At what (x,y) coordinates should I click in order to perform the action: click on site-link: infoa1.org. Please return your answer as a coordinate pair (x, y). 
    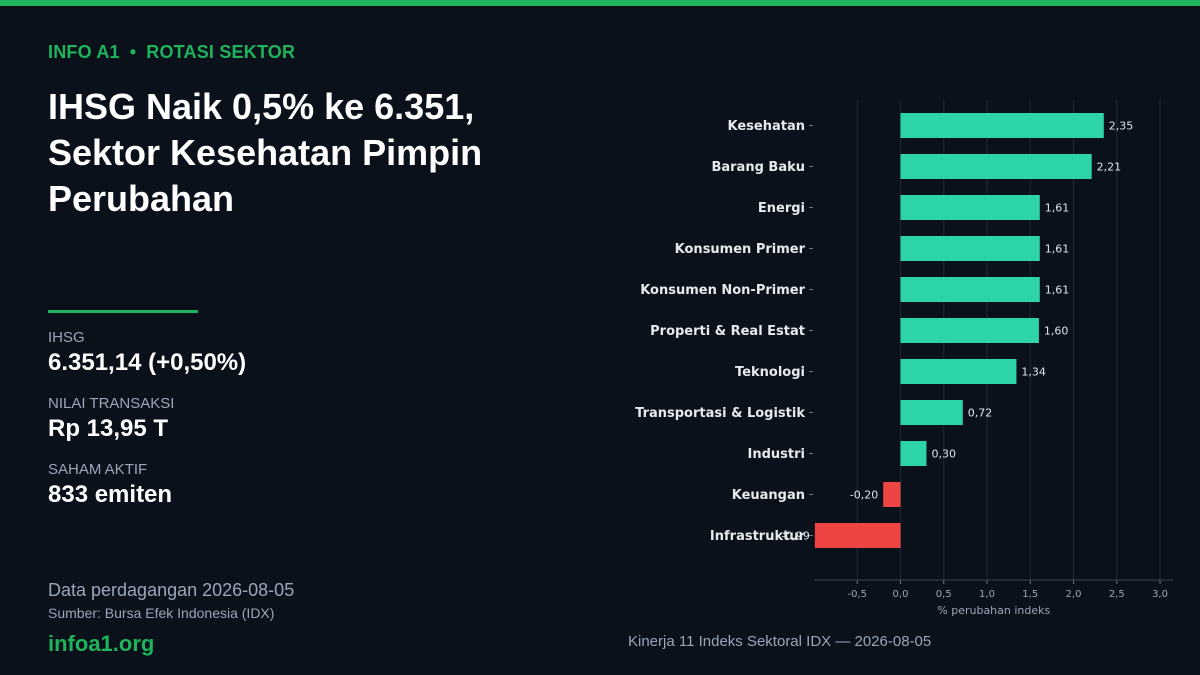
    Looking at the image, I should click on (101, 643).